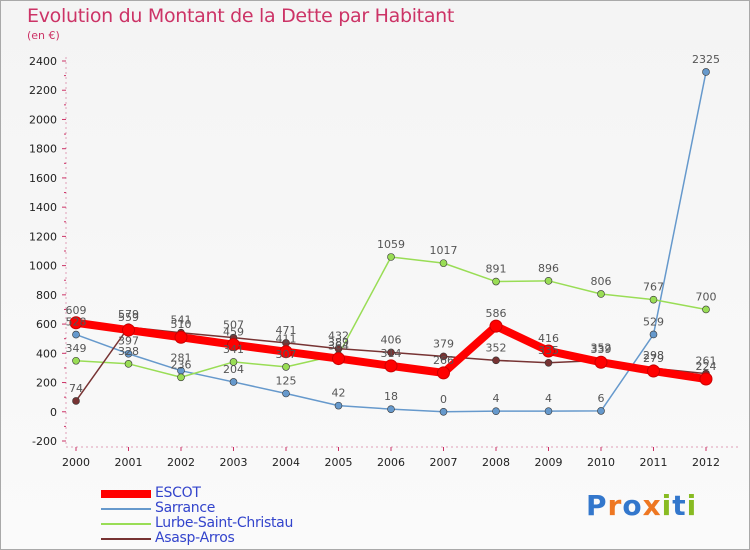 The image size is (750, 550). What do you see at coordinates (43, 119) in the screenshot?
I see `y-tick-label: 2000` at bounding box center [43, 119].